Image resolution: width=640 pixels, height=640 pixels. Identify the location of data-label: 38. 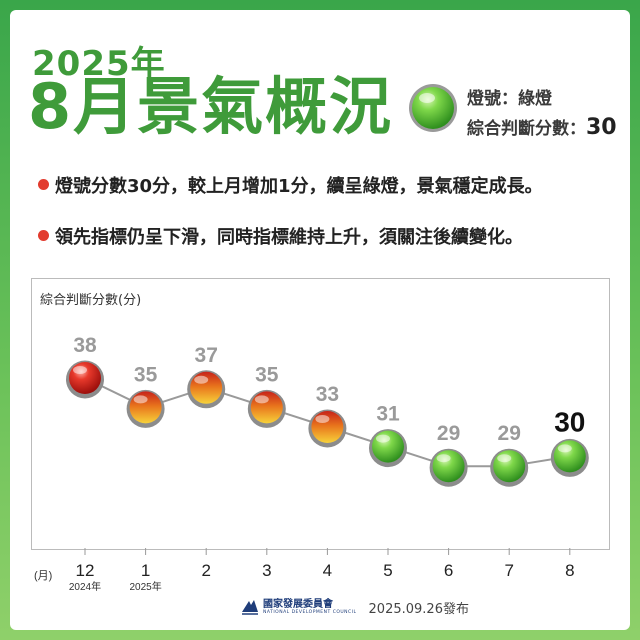
(85, 345).